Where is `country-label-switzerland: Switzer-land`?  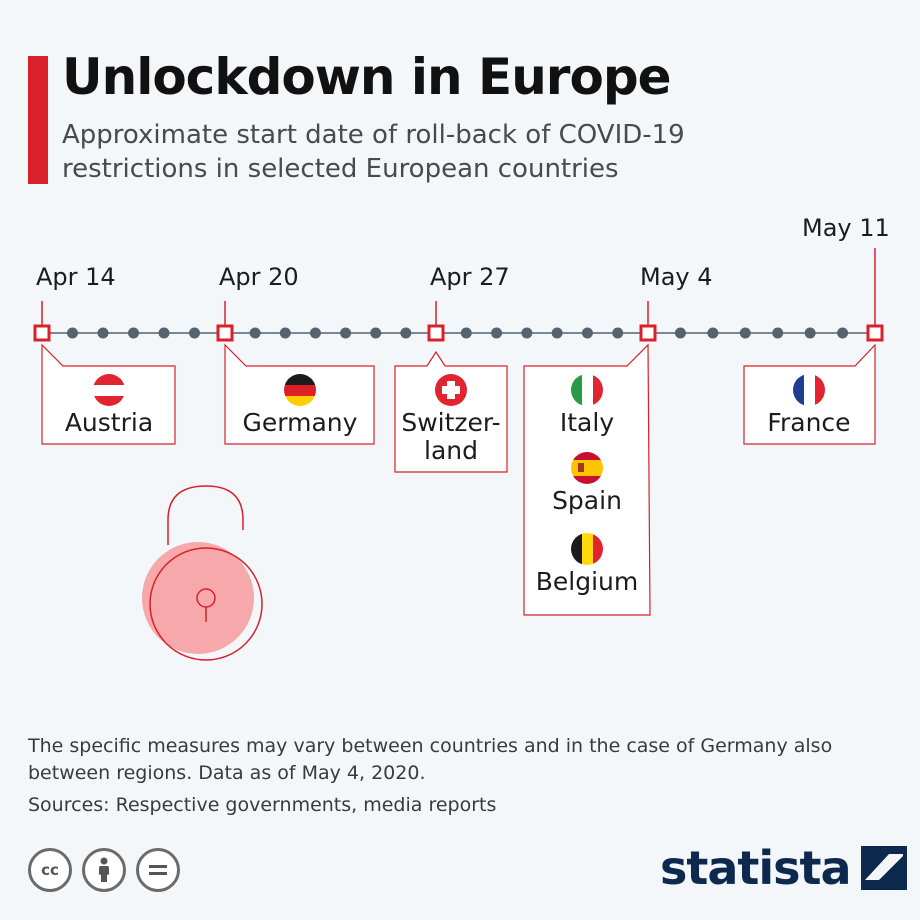
country-label-switzerland: Switzer-land is located at coordinates (450, 436).